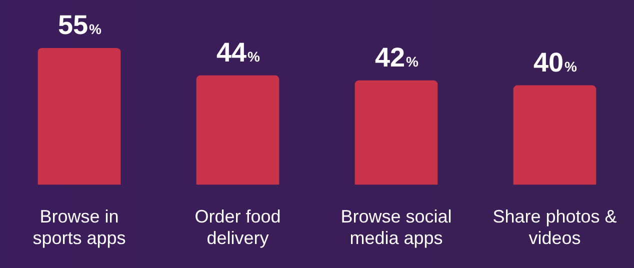  Describe the element at coordinates (554, 227) in the screenshot. I see `x-tick-label: Share photos & videos` at that location.